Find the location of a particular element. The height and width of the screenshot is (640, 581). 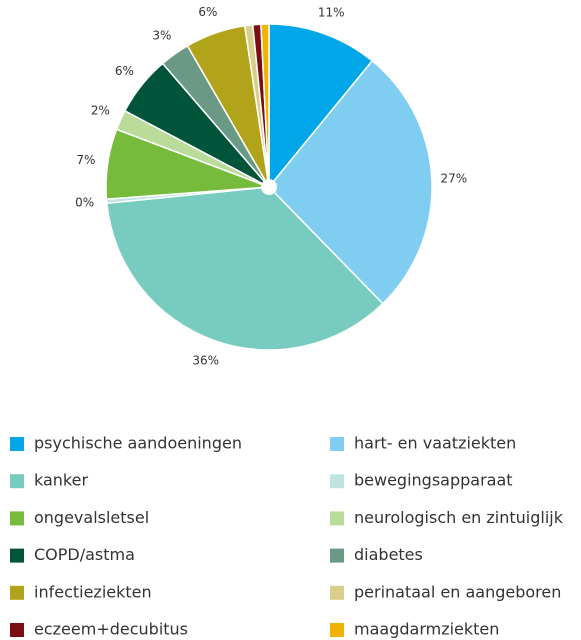

legend-label: diabetes is located at coordinates (388, 554).